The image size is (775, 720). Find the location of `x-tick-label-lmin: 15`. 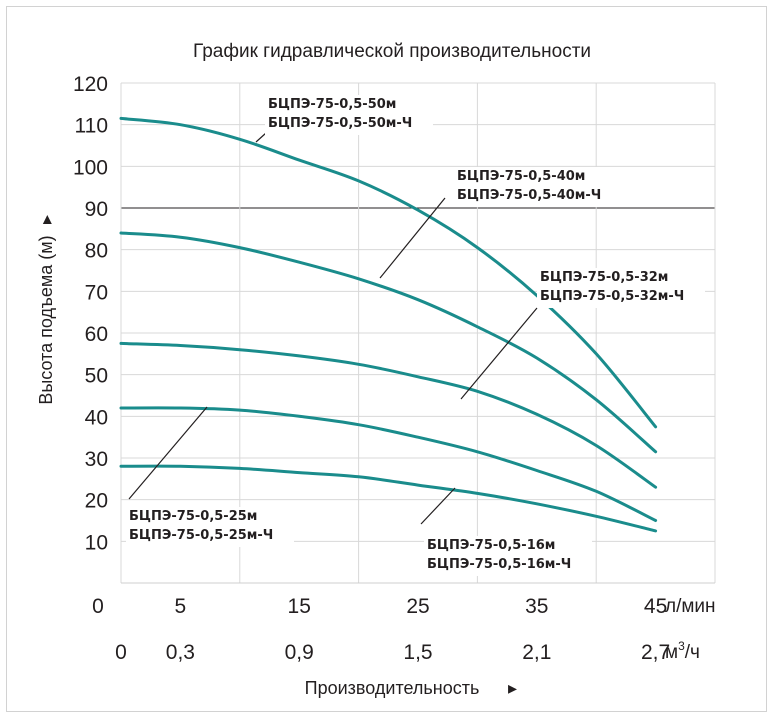

x-tick-label-lmin: 15 is located at coordinates (299, 606).